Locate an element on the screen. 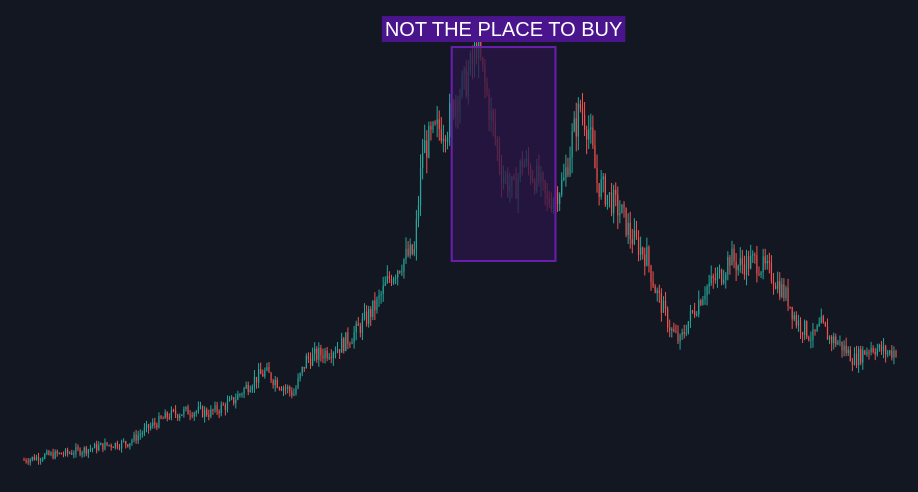 The width and height of the screenshot is (918, 492). annotation-label: NOT THE PLACE TO BUY is located at coordinates (503, 29).